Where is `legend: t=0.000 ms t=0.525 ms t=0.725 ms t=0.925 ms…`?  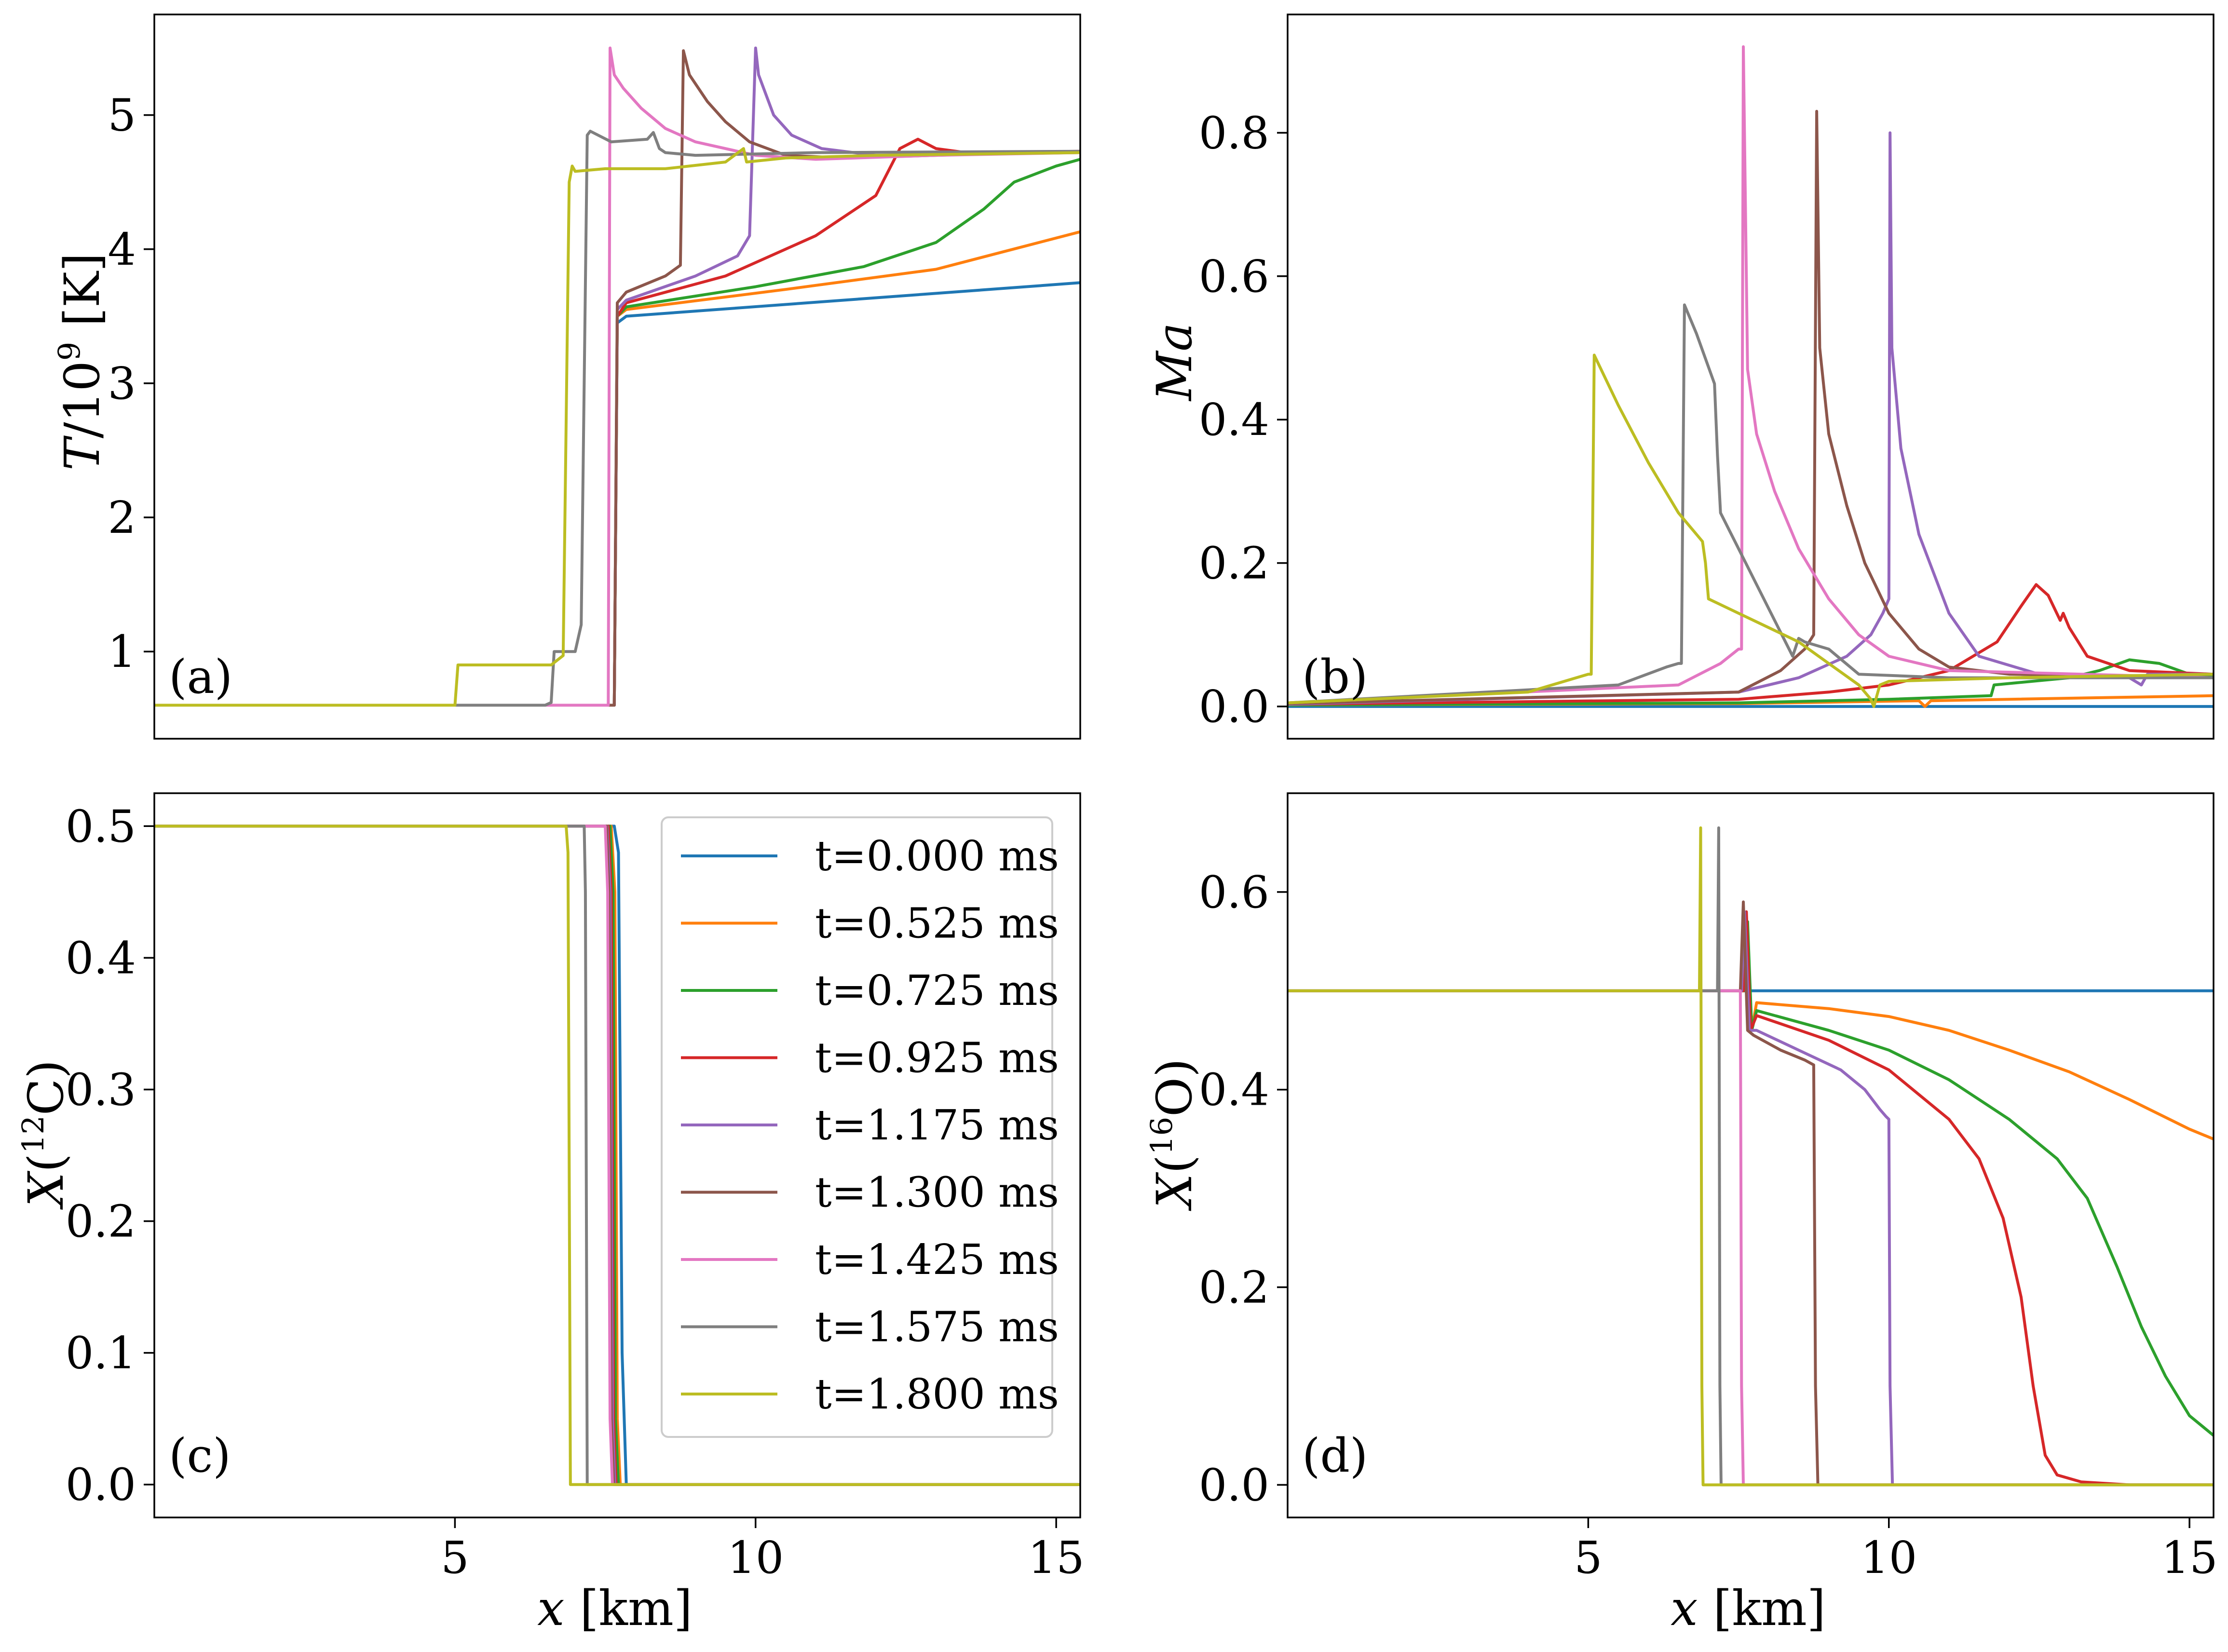 legend: t=0.000 ms t=0.525 ms t=0.725 ms t=0.925 ms… is located at coordinates (860, 1127).